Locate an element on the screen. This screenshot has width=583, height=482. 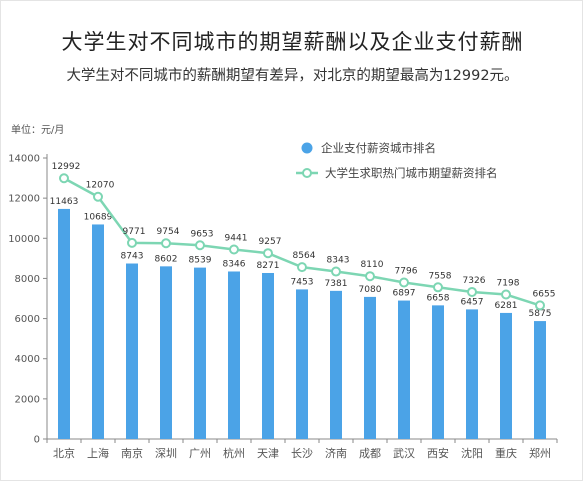
line-value-label: 9653 is located at coordinates (202, 234).